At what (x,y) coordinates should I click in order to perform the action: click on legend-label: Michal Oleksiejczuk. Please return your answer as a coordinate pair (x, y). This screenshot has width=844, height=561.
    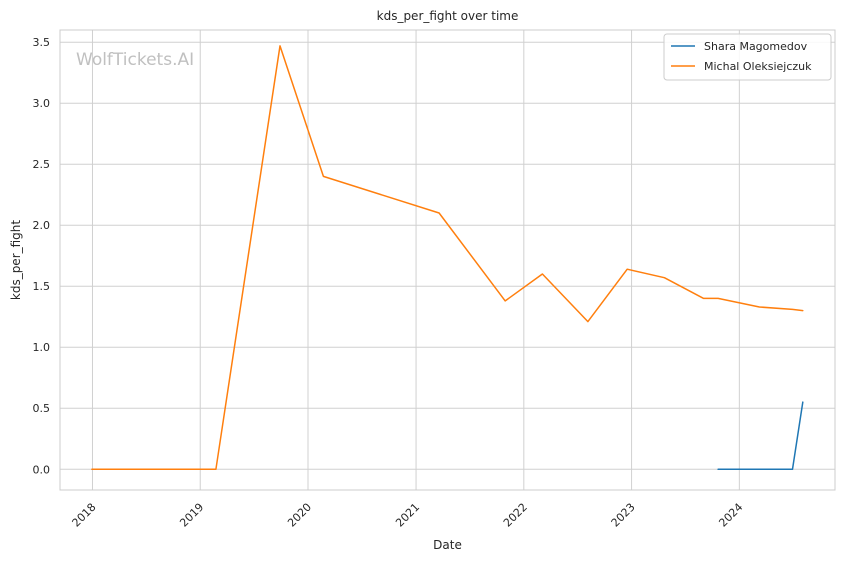
    Looking at the image, I should click on (758, 66).